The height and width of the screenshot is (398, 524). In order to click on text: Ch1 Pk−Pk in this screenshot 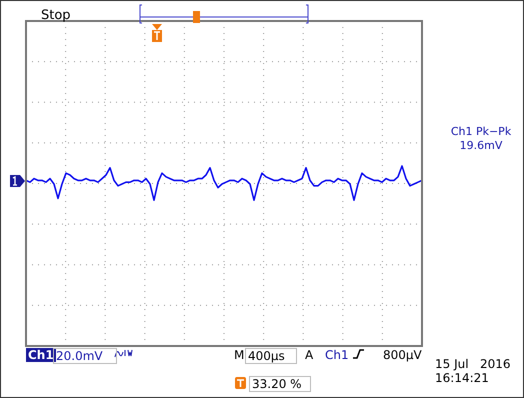, I will do `click(481, 132)`.